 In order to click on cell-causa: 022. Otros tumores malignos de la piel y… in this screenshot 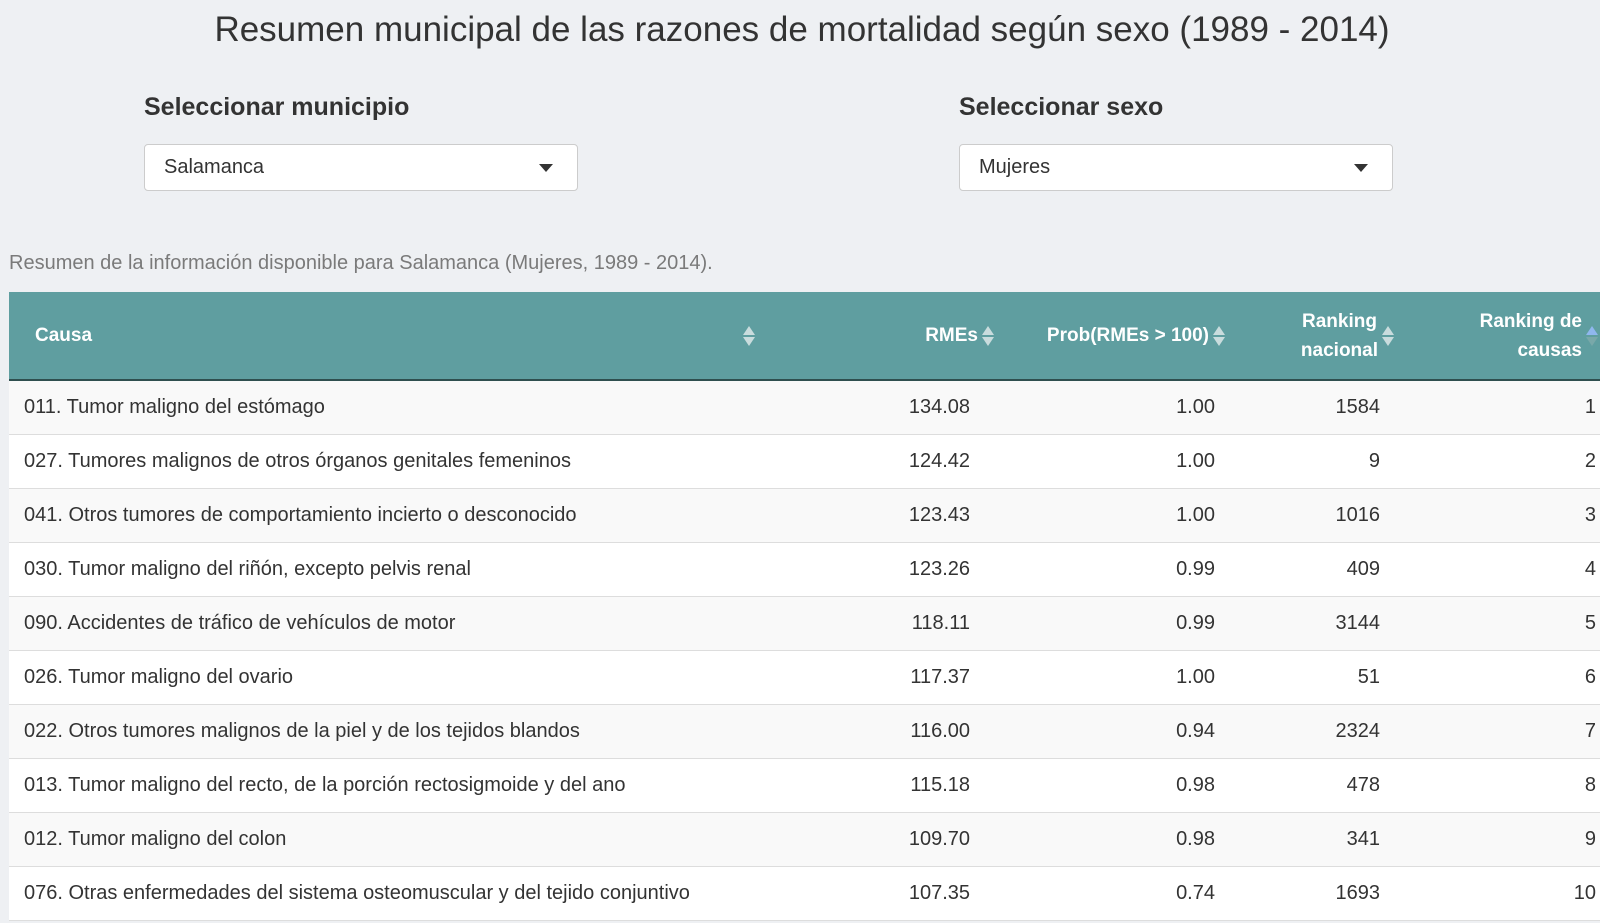, I will do `click(302, 730)`.